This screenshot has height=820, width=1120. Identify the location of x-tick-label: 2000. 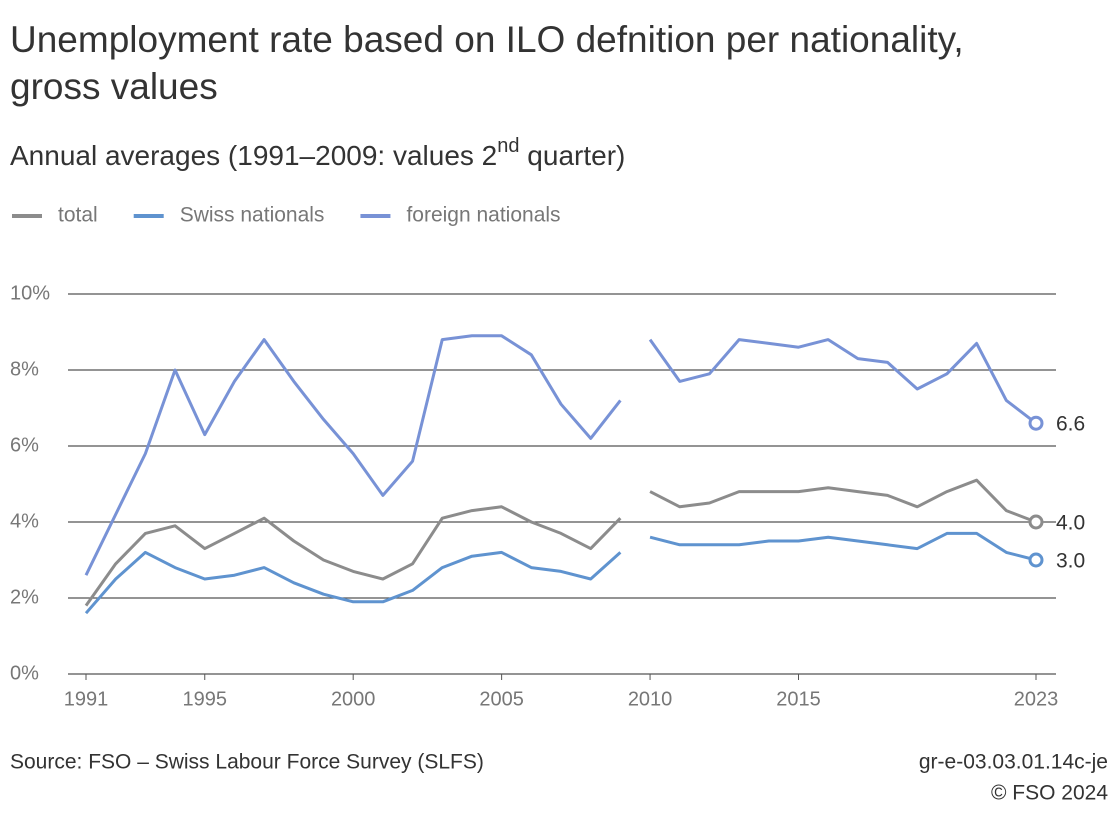
(353, 699).